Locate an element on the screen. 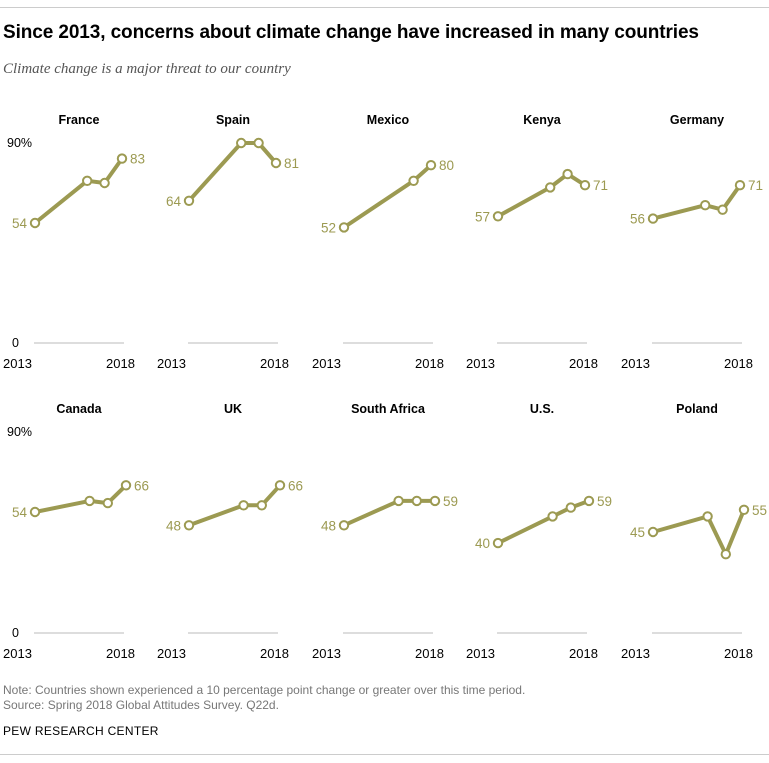  data-point-spain-2016 is located at coordinates (241, 143).